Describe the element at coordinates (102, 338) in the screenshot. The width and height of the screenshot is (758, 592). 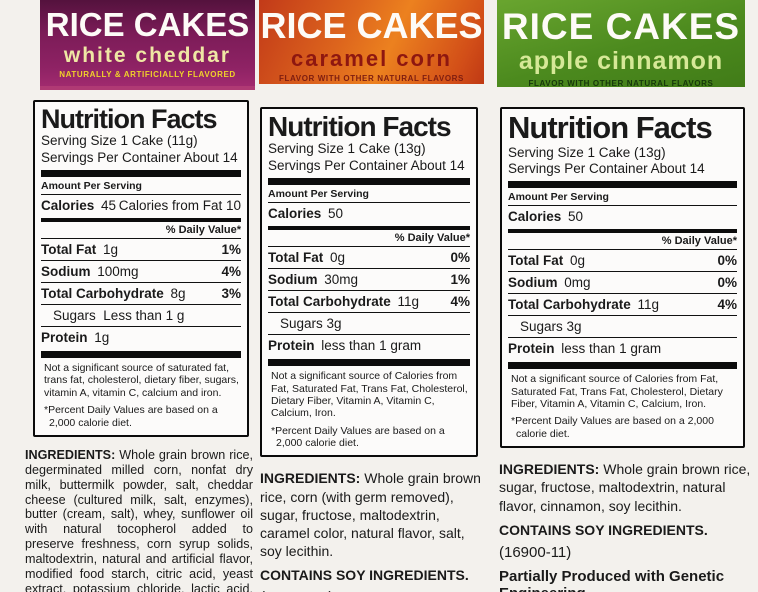
I see `nutrient-amount: 1g` at that location.